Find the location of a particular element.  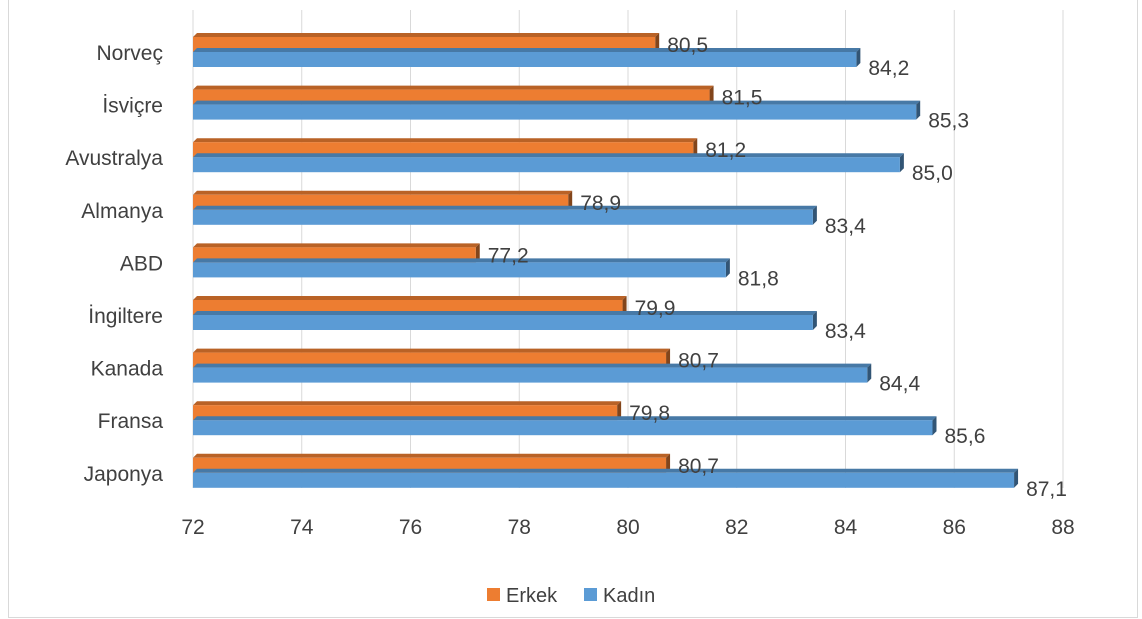

data-label-kadin-abd: 81,8 is located at coordinates (758, 278).